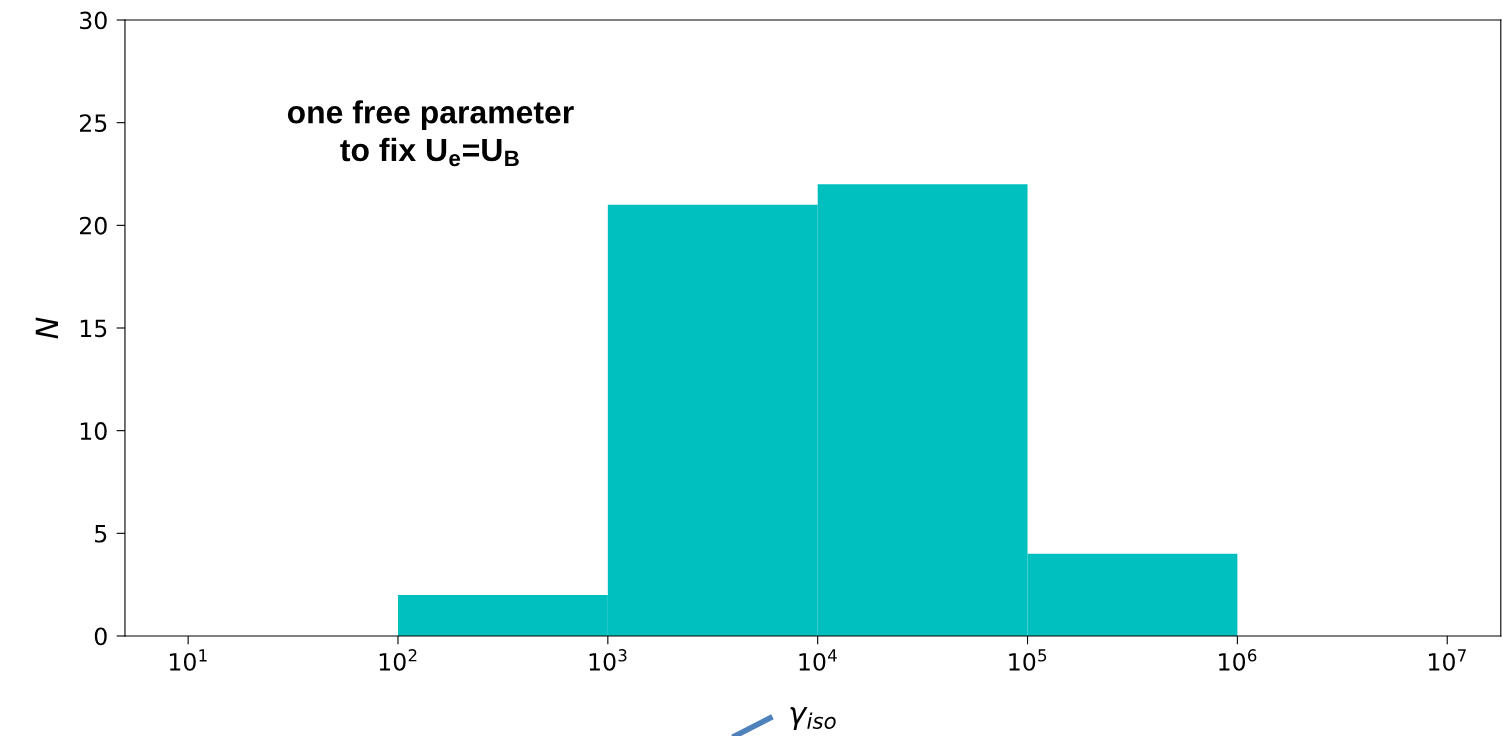 The width and height of the screenshot is (1502, 736). I want to click on y-axis-title: N, so click(47, 328).